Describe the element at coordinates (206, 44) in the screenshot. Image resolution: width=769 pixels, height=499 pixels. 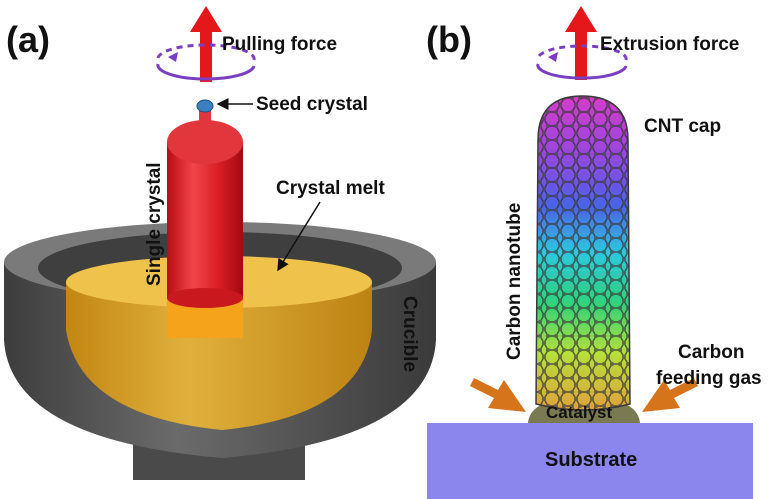
I see `pulling-force-arrow` at that location.